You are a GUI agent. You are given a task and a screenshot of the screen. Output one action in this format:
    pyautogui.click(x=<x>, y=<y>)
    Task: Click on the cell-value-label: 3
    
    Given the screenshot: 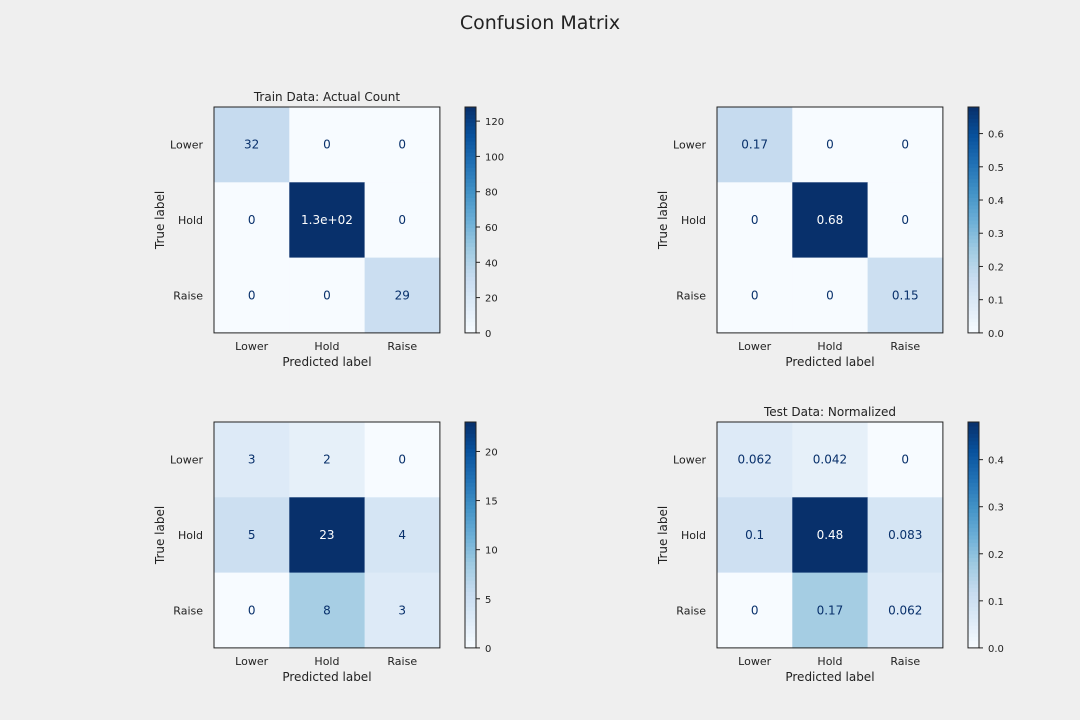 What is the action you would take?
    pyautogui.click(x=252, y=460)
    